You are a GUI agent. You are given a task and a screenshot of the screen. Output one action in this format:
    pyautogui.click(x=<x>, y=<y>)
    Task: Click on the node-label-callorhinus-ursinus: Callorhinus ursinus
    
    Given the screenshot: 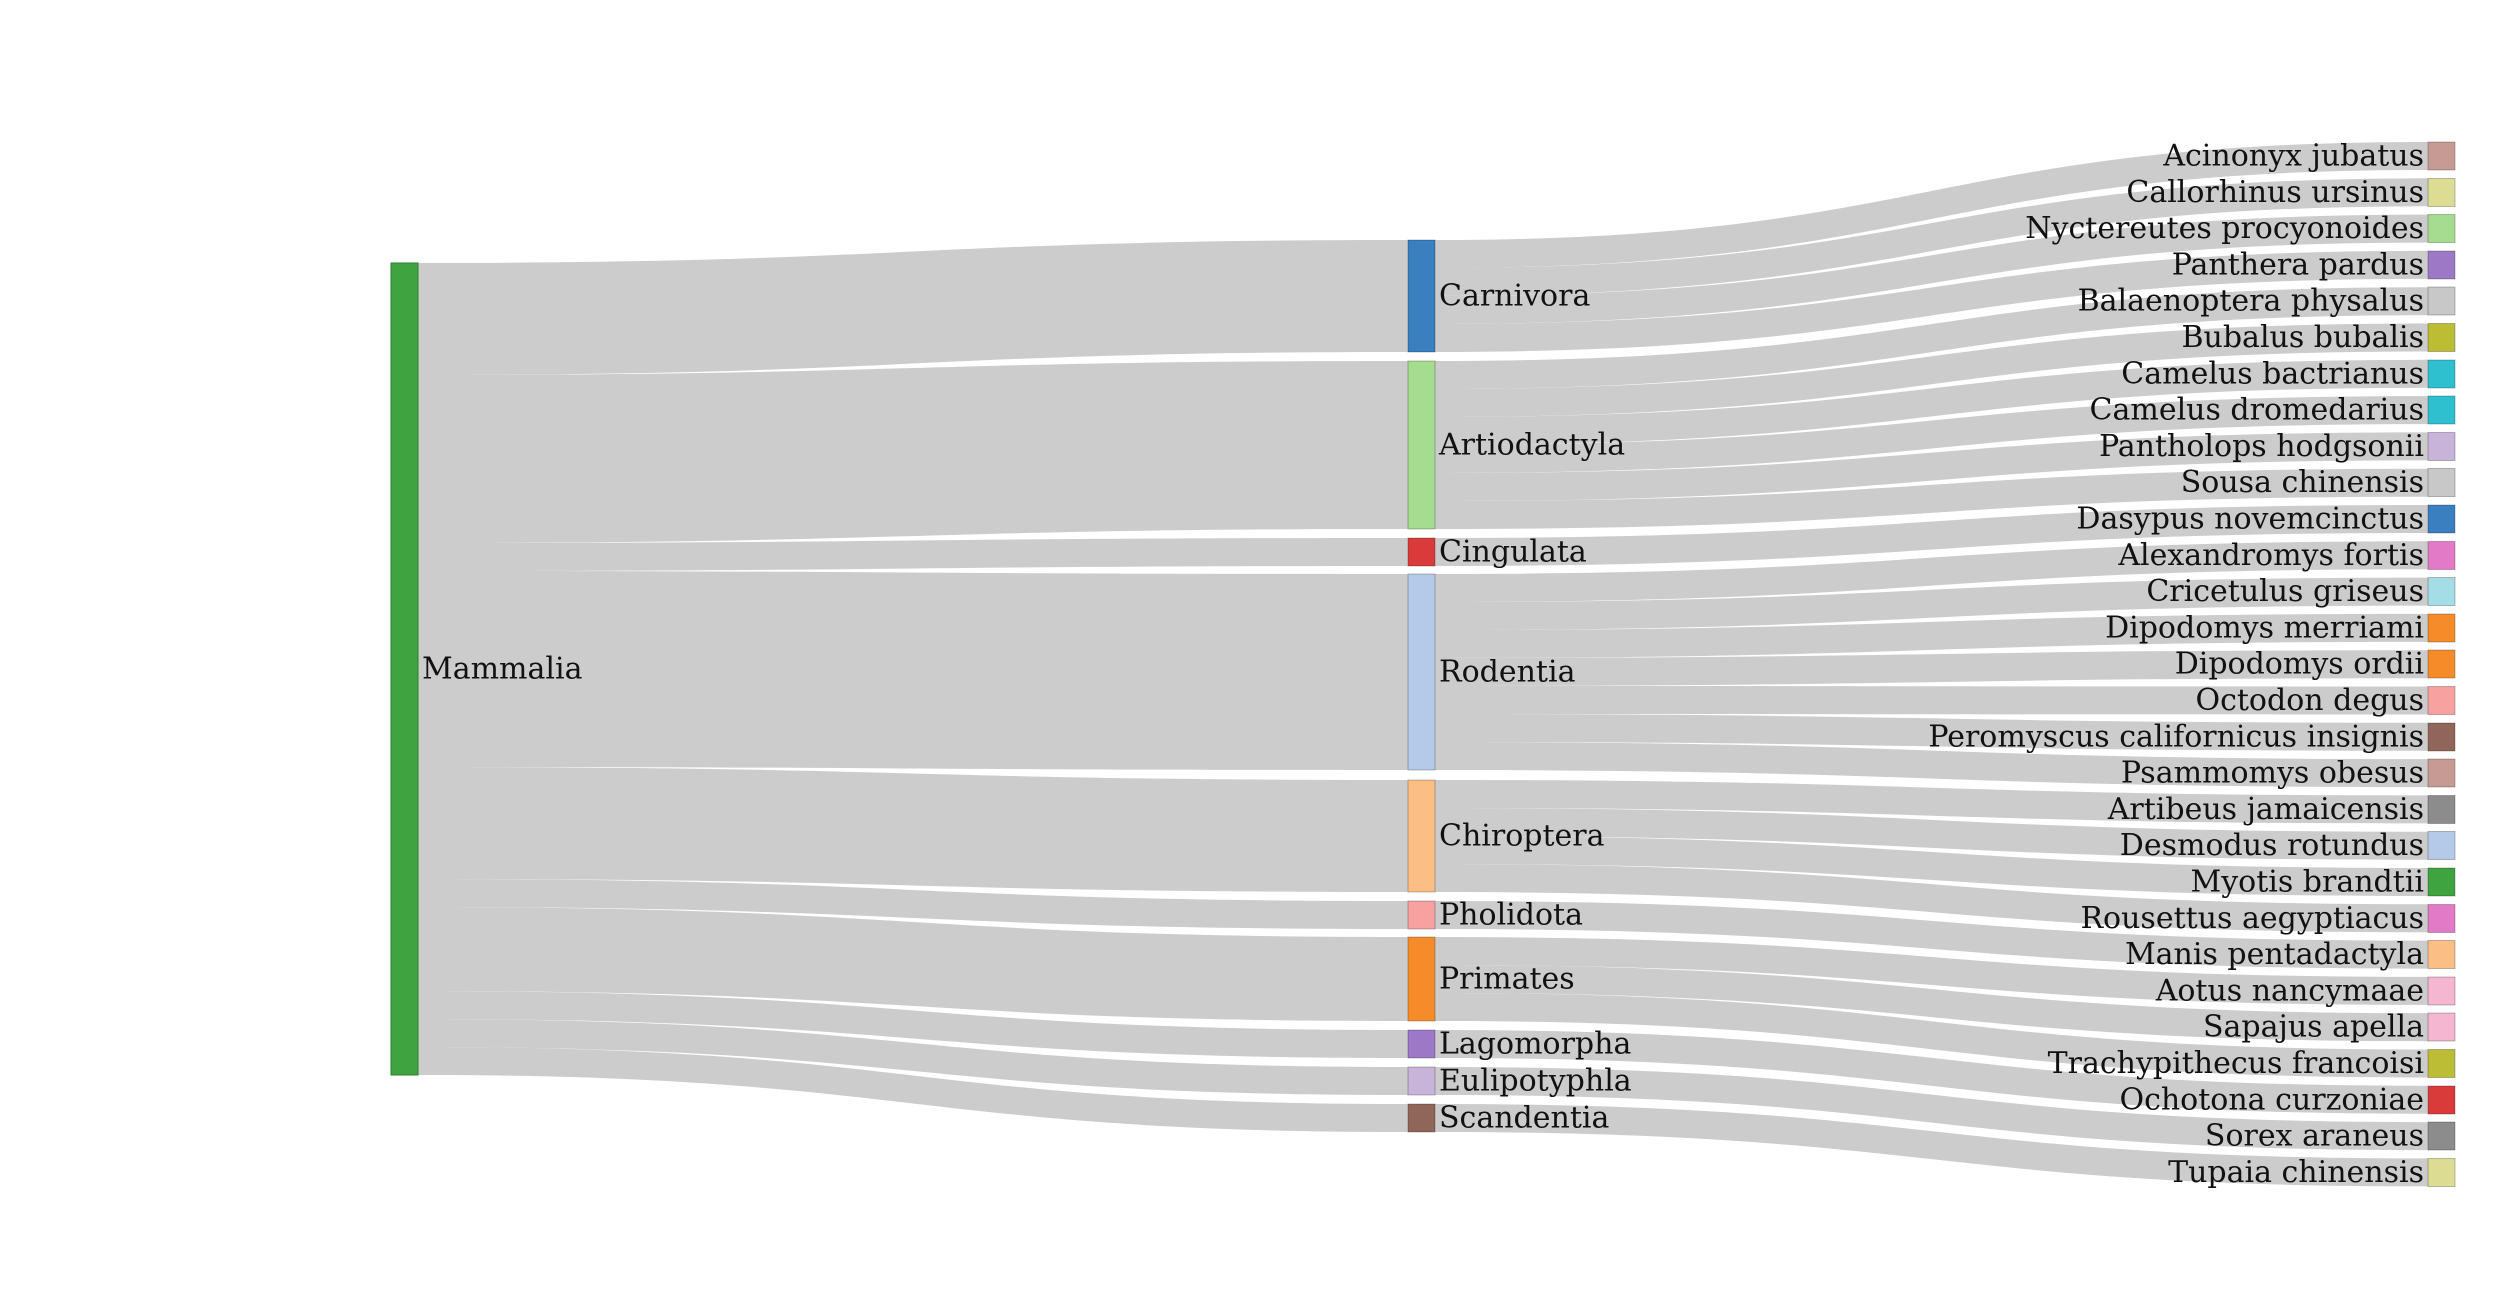 What is the action you would take?
    pyautogui.click(x=2275, y=192)
    